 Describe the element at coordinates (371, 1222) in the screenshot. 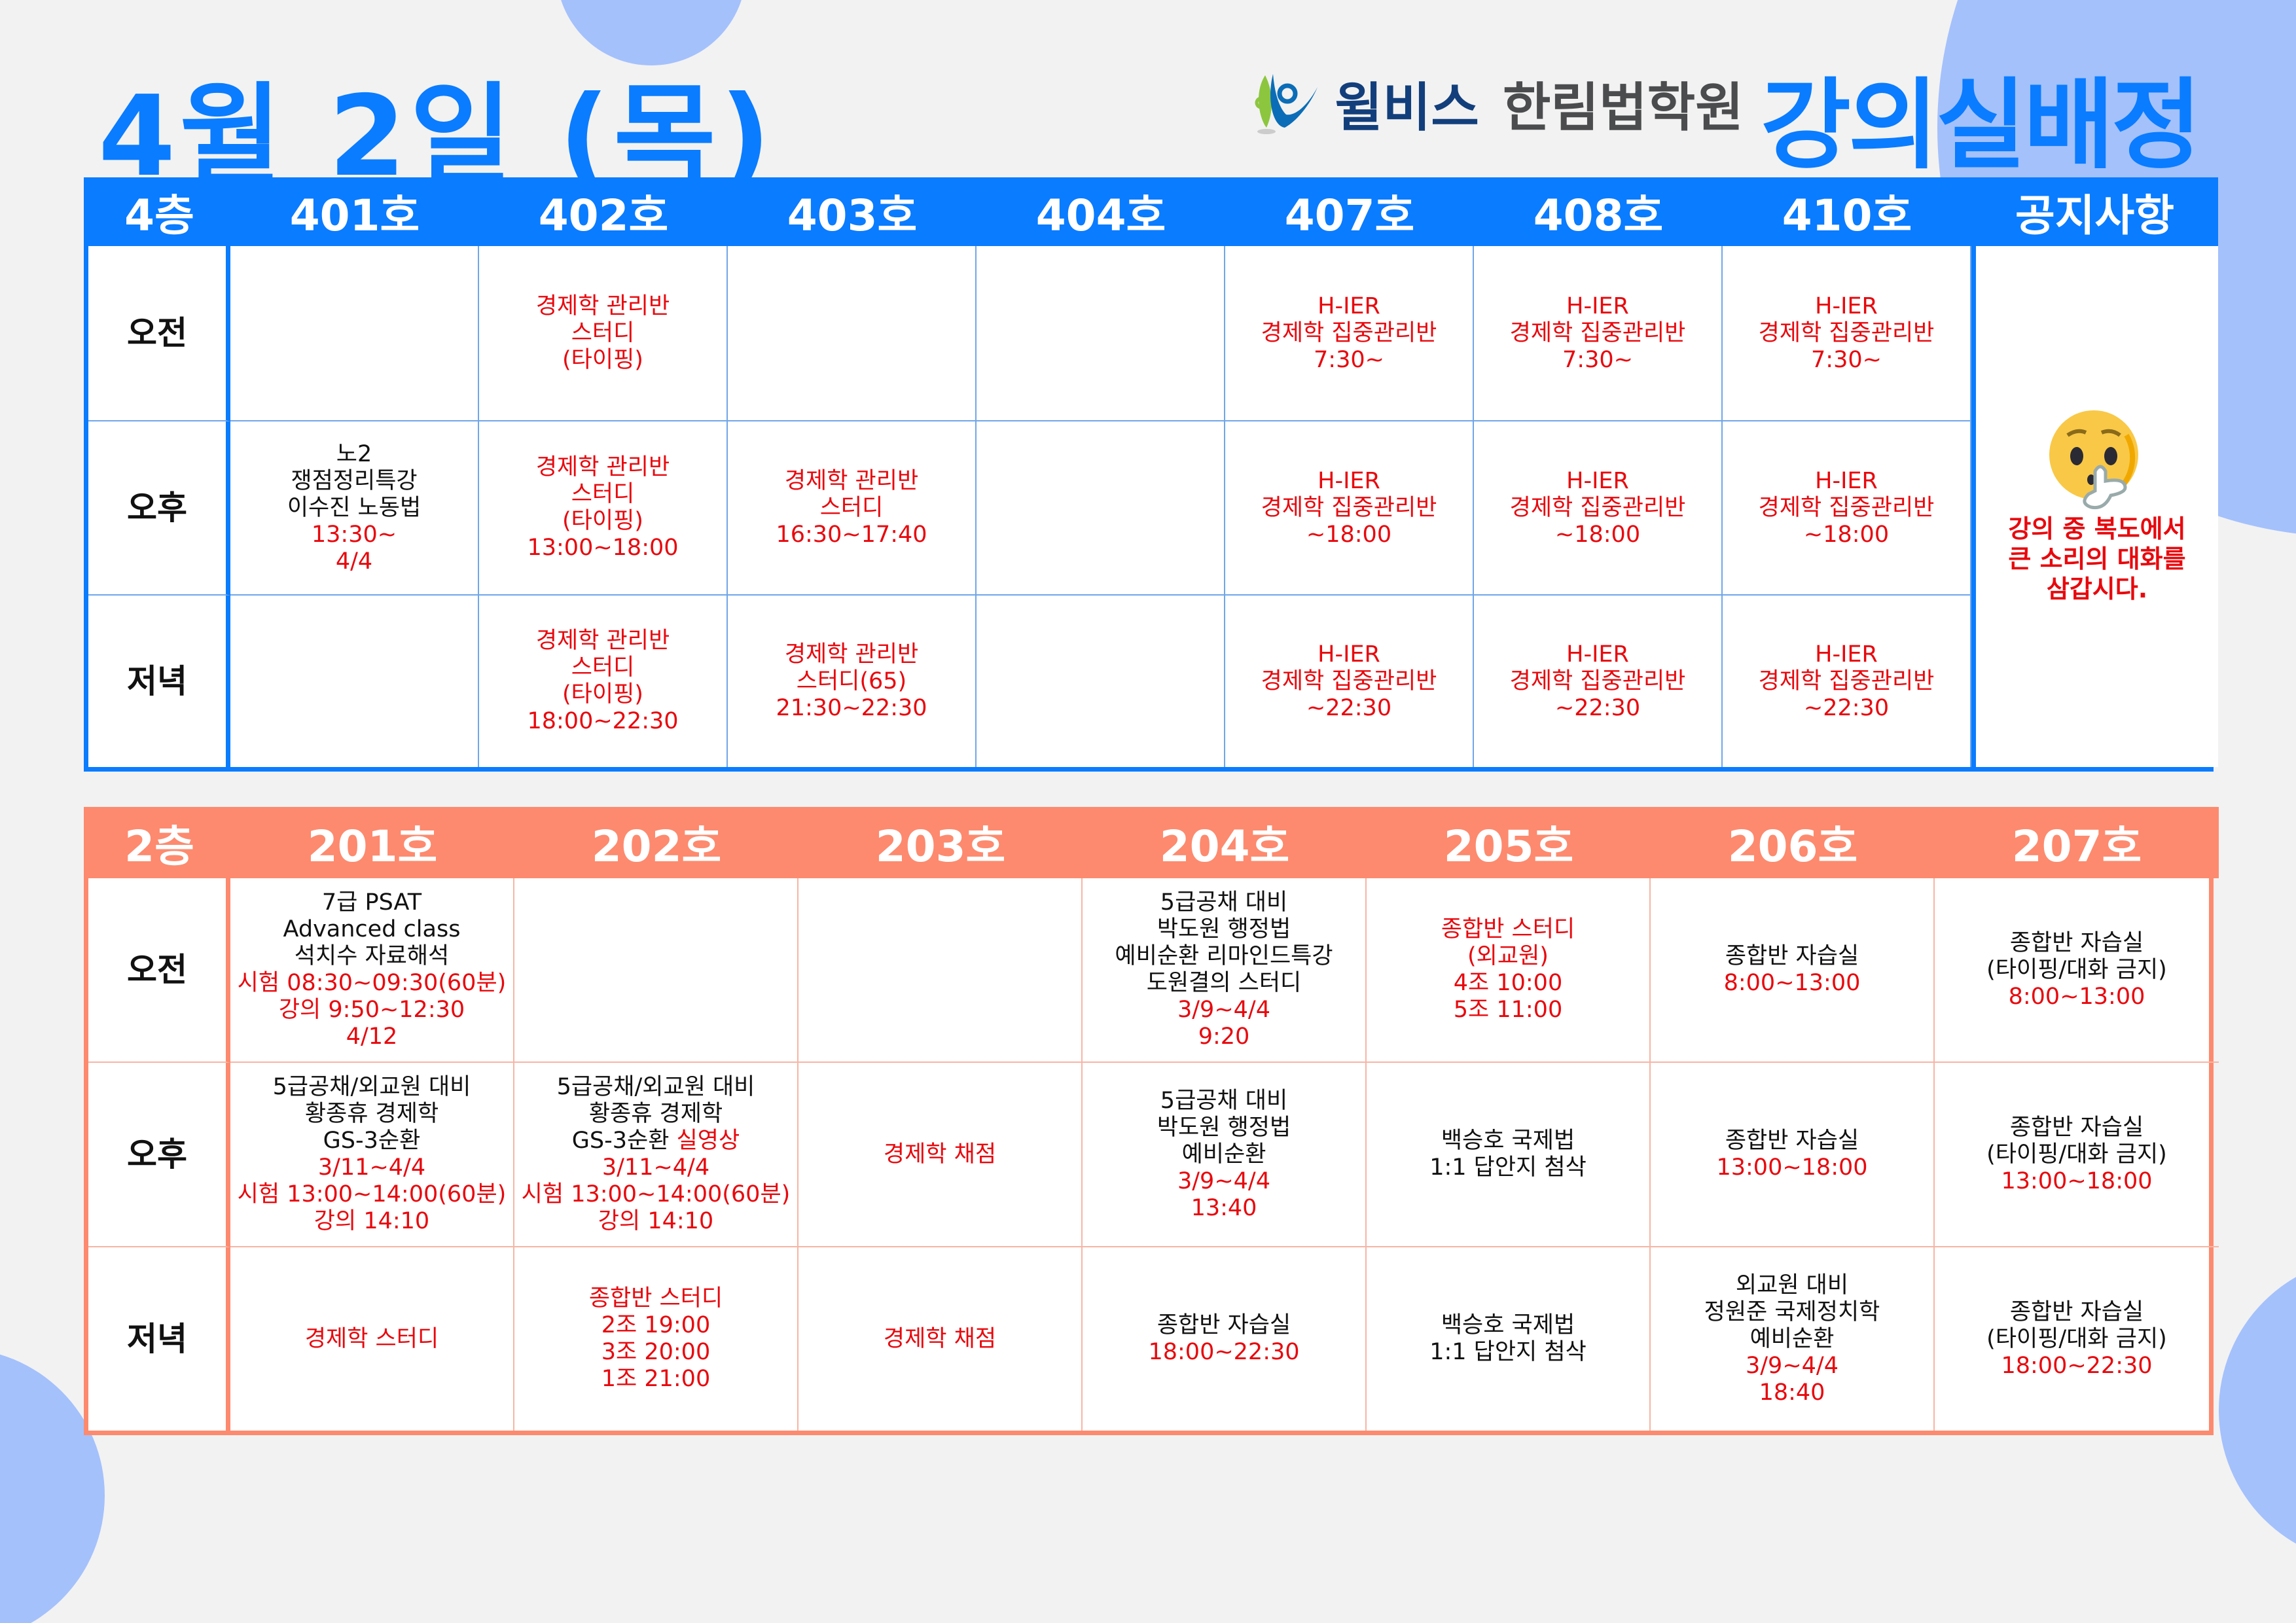

I see `schedule-line: 강의 14:10` at that location.